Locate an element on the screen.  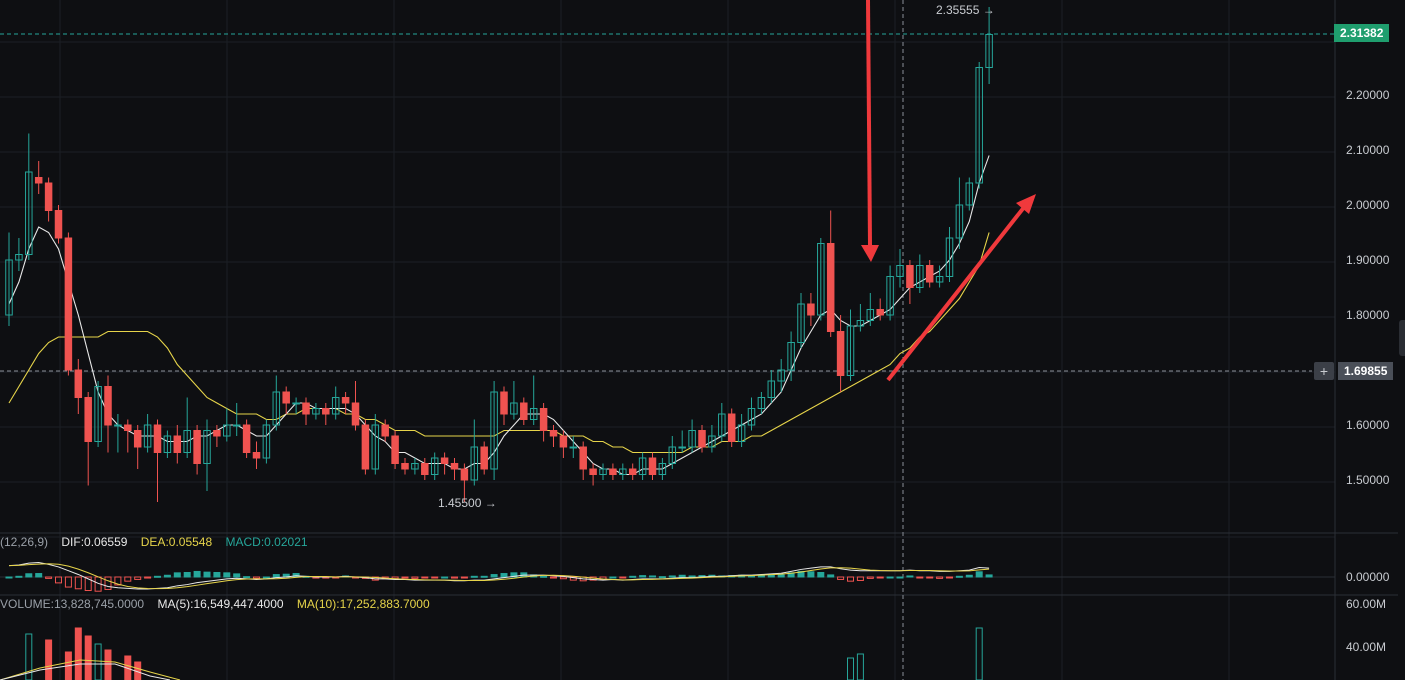
volume-value: VOLUME:13,828,745.0000 is located at coordinates (72, 604).